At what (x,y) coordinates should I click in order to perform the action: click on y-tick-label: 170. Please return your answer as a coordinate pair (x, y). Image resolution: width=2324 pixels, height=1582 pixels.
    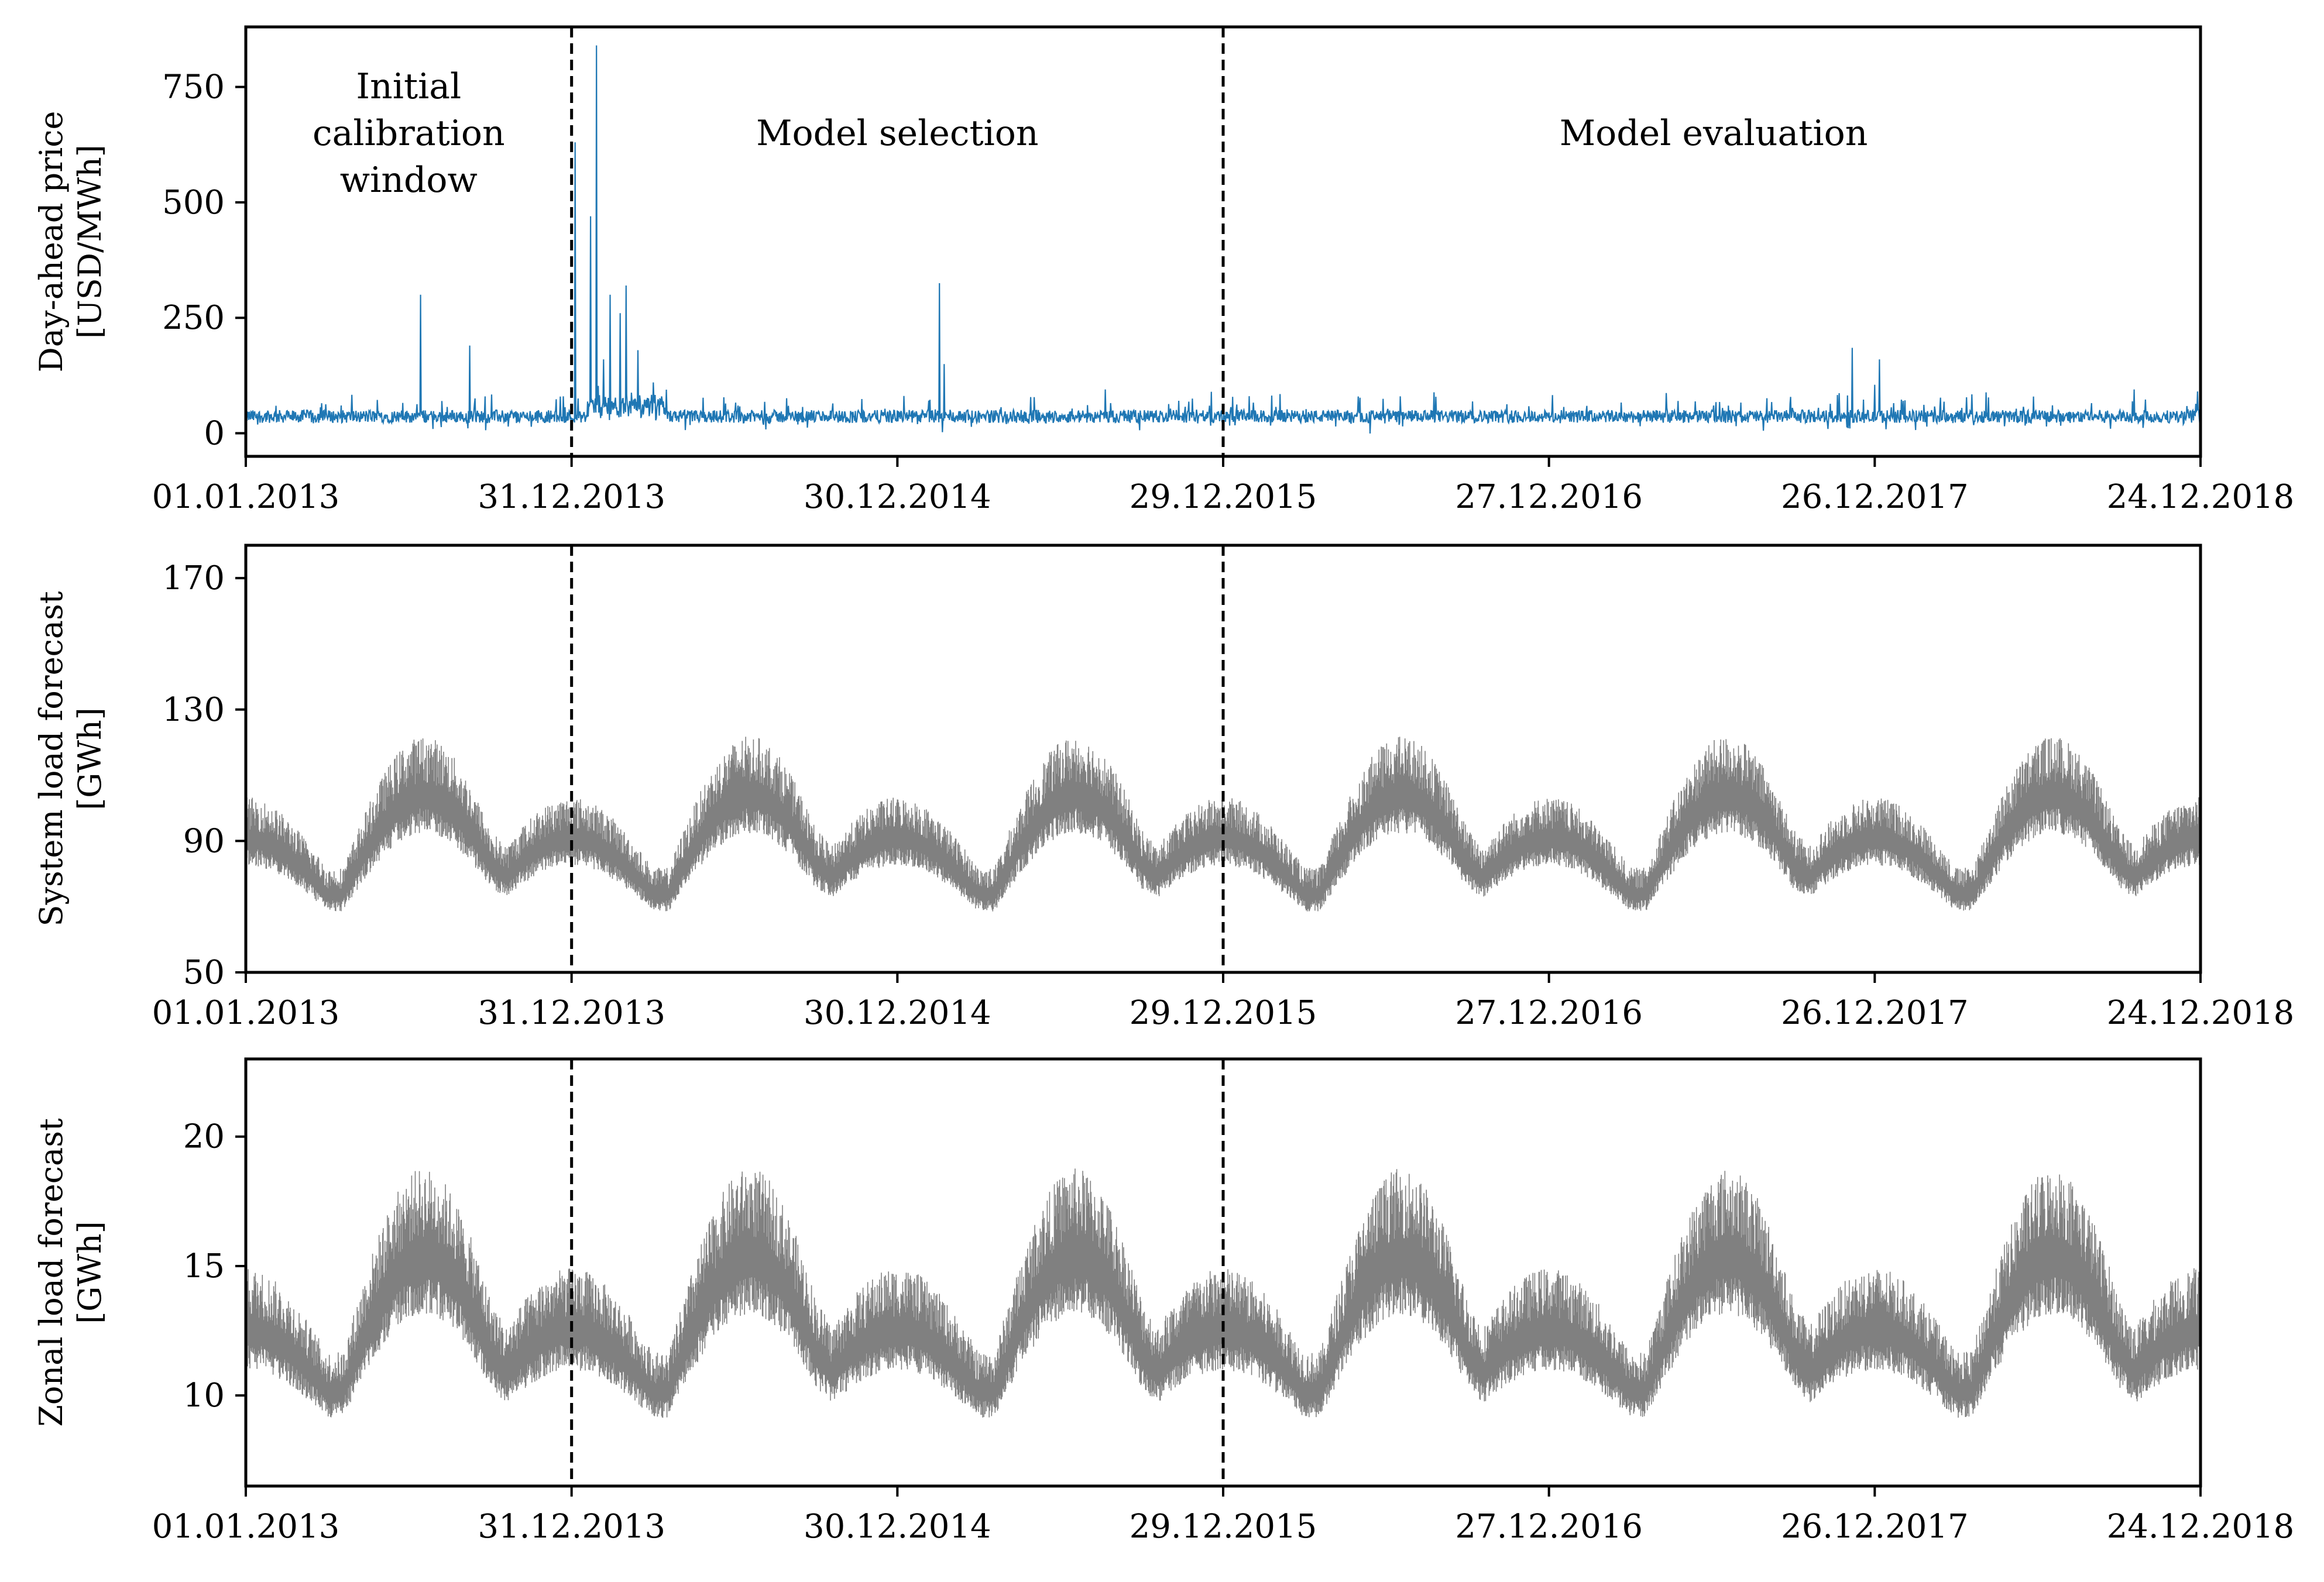
    Looking at the image, I should click on (193, 578).